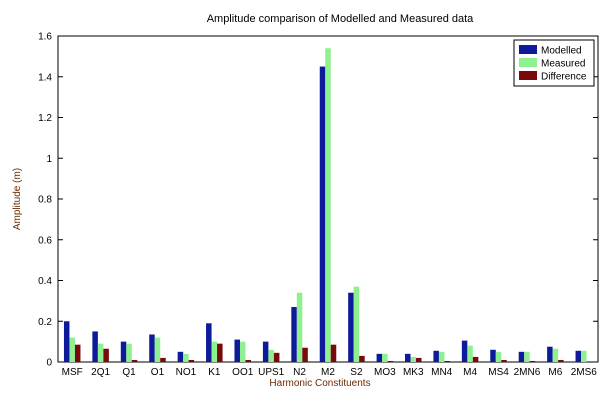 This screenshot has height=407, width=614. I want to click on bar-difference-mo3, so click(390, 361).